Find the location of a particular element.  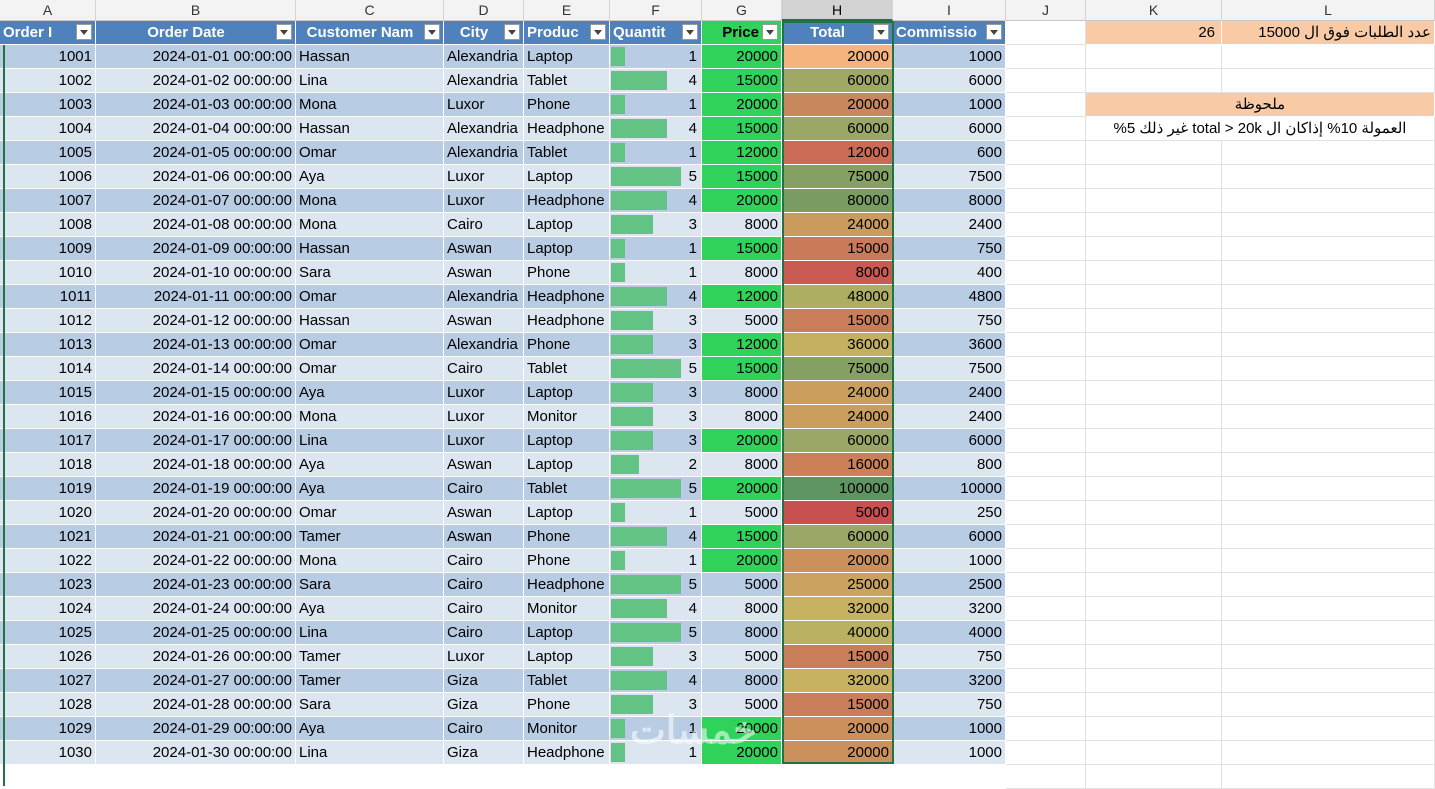

order-id-cell: 1016 is located at coordinates (48, 417).